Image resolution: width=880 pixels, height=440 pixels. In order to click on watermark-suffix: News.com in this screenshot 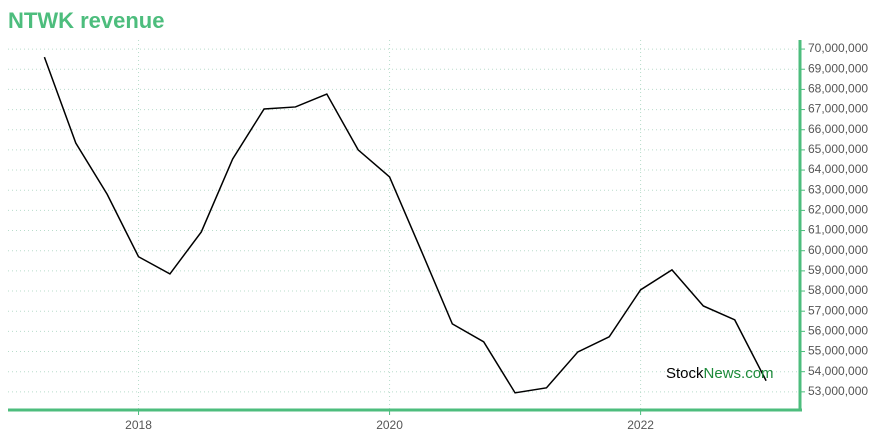, I will do `click(739, 373)`.